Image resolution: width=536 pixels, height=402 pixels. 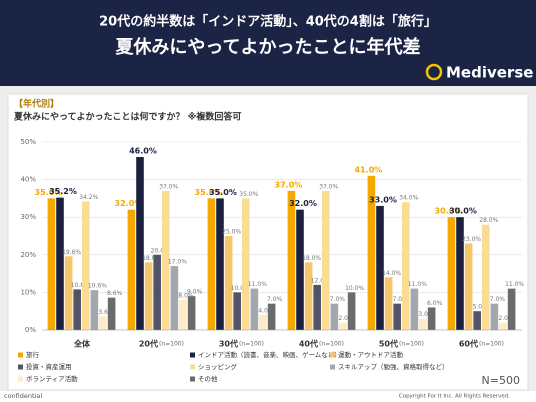 I want to click on title-line1: 20代の約半数は「インドア活動」、40代の4割は「旅行」, so click(x=268, y=22).